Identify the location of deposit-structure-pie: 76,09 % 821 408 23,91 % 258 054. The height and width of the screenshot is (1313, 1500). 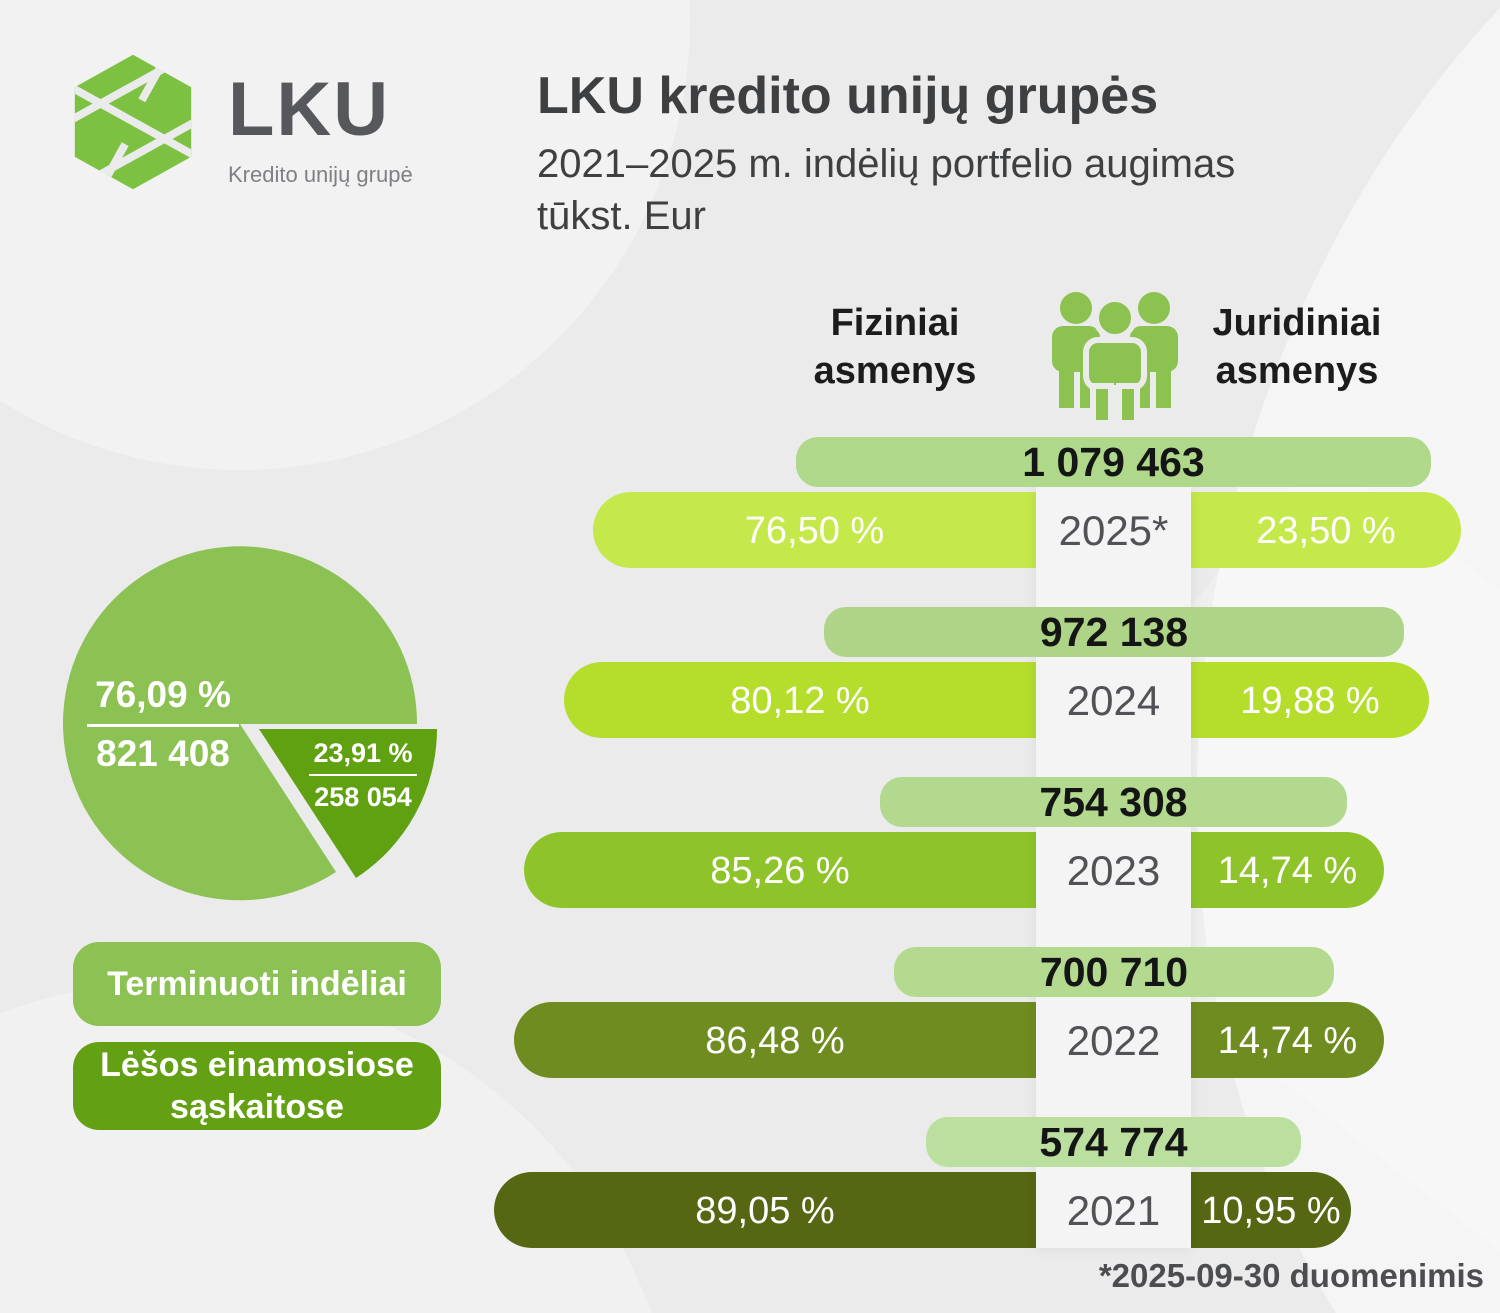
(260, 730).